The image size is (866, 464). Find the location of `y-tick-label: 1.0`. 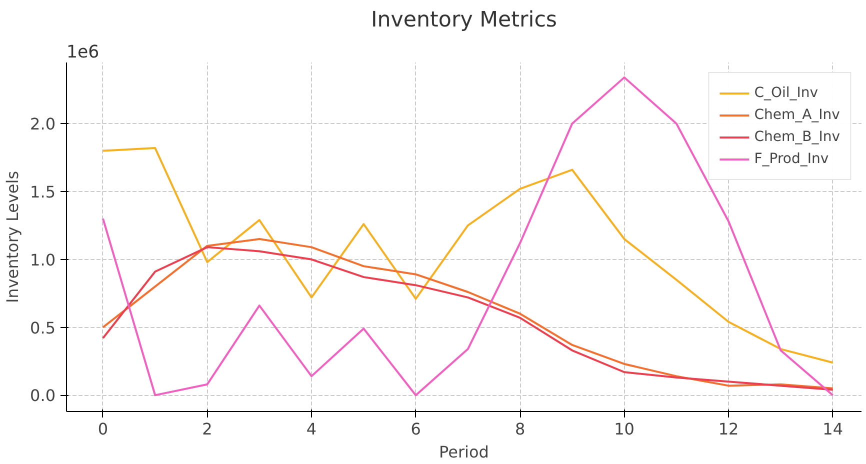

y-tick-label: 1.0 is located at coordinates (43, 260).